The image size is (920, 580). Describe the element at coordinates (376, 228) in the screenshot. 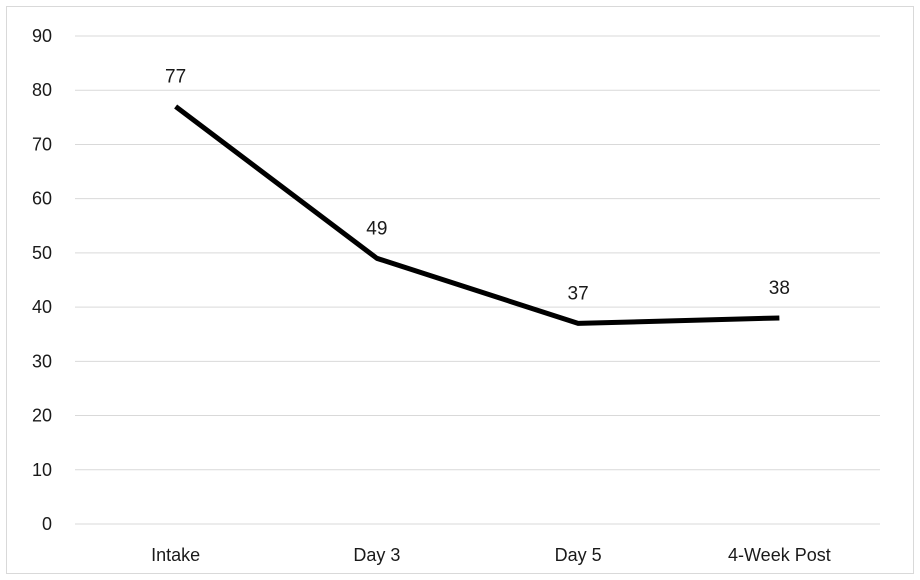

I see `data-label: 49` at that location.